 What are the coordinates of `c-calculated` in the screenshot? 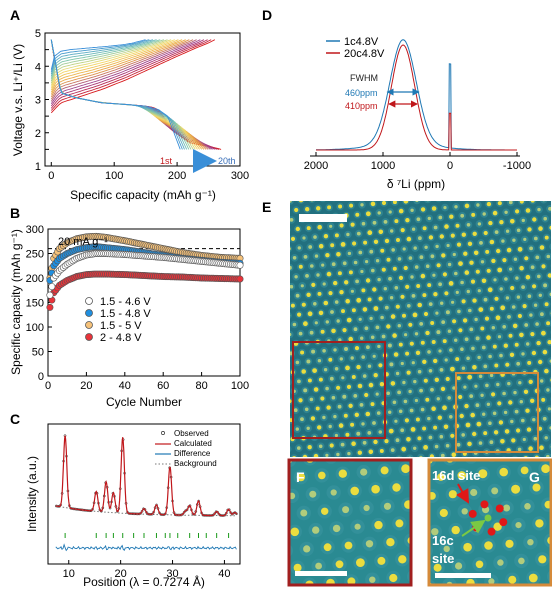 It's located at (146, 476).